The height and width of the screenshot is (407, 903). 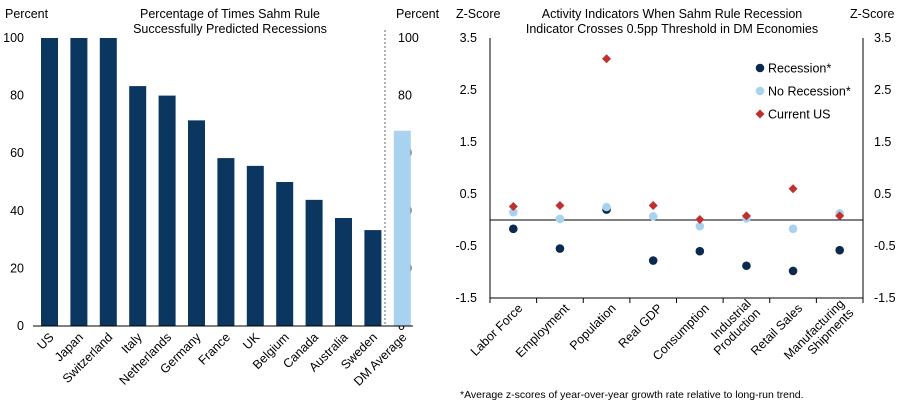 I want to click on bar-left-tick-3: 60, so click(x=17, y=153).